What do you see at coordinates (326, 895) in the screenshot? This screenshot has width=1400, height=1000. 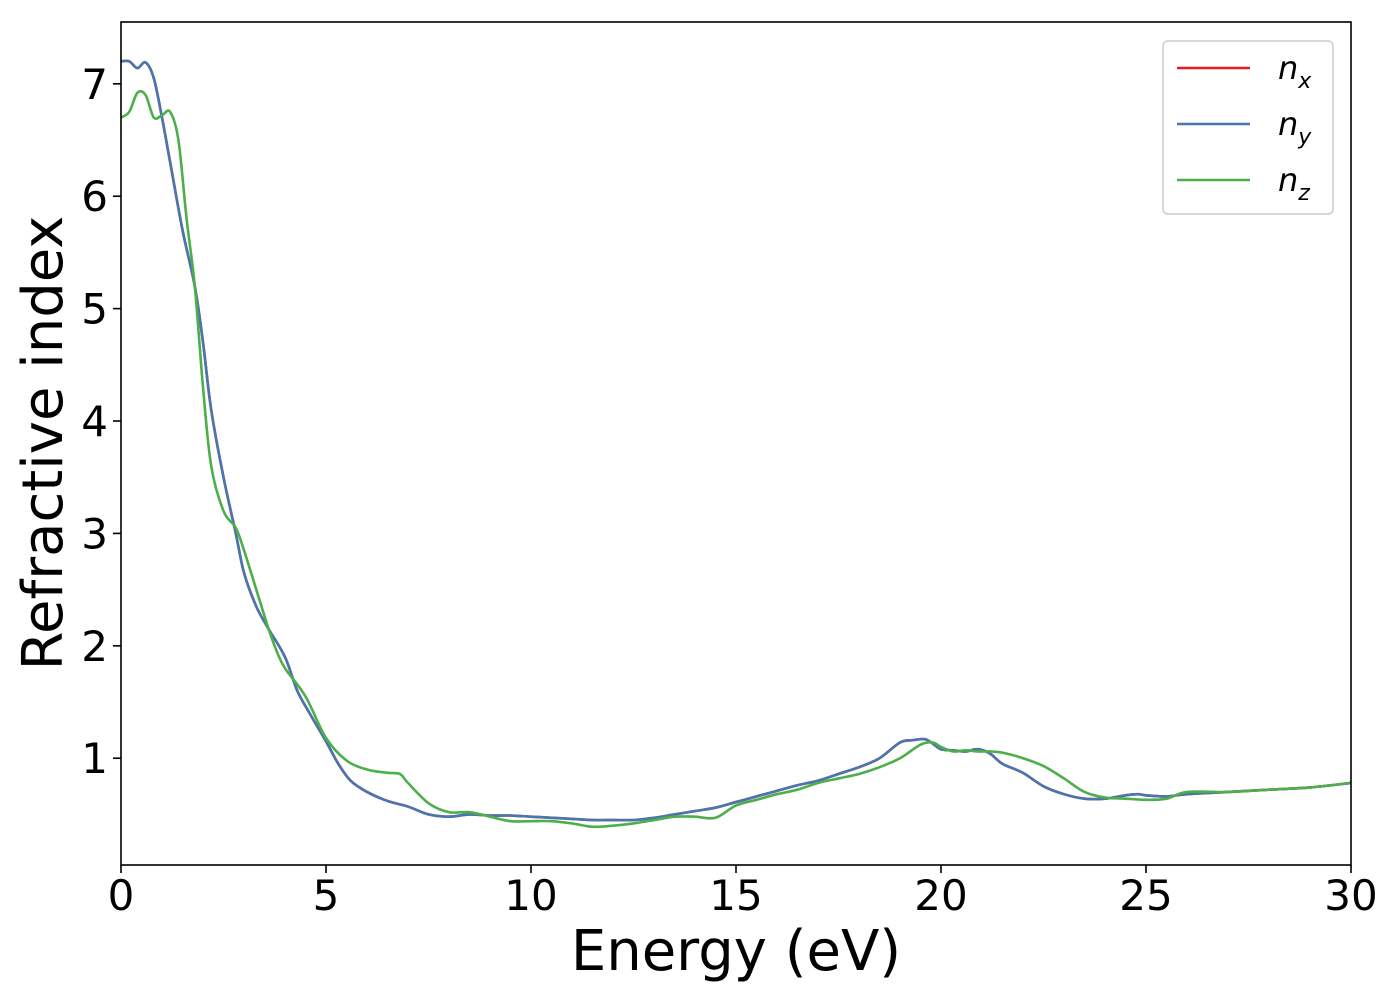 I see `x-tick-label: 5` at bounding box center [326, 895].